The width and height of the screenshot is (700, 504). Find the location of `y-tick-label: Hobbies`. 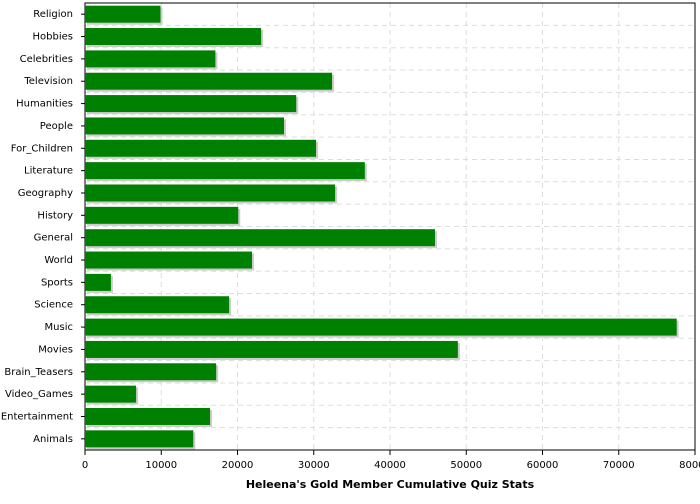

y-tick-label: Hobbies is located at coordinates (53, 37).